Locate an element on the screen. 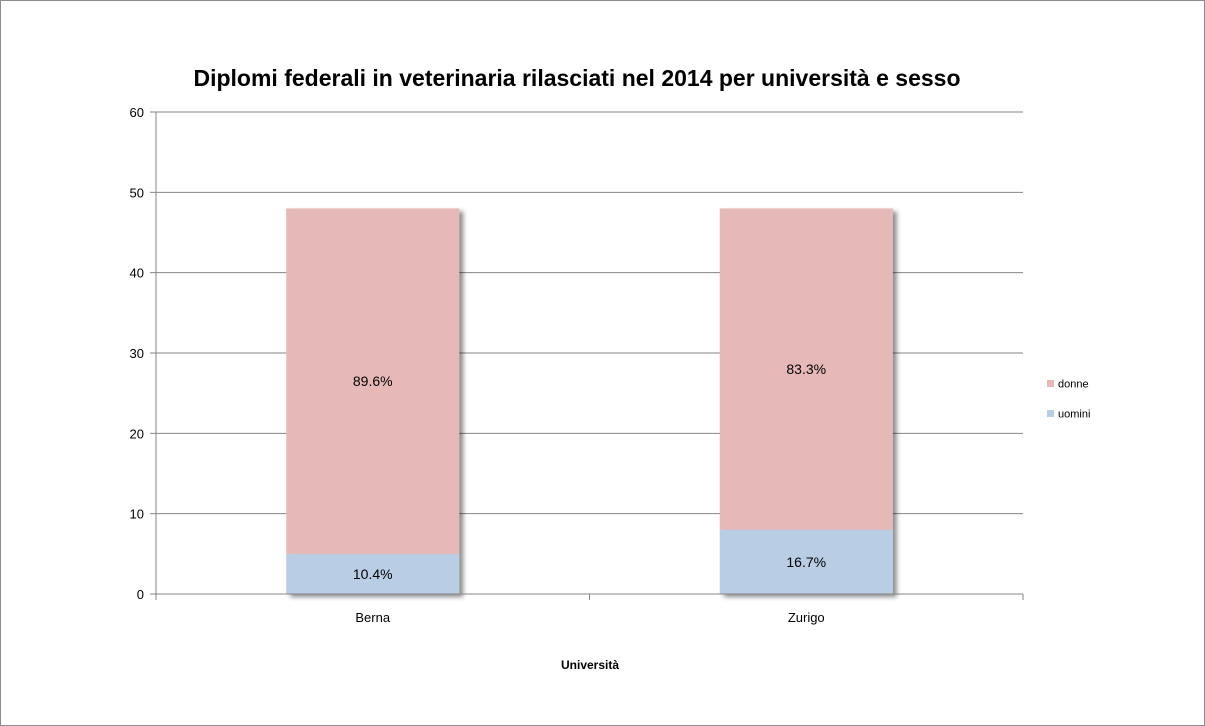 Image resolution: width=1205 pixels, height=726 pixels. y-axis-ticks: 0 10 20 30 40 50 60 is located at coordinates (143, 353).